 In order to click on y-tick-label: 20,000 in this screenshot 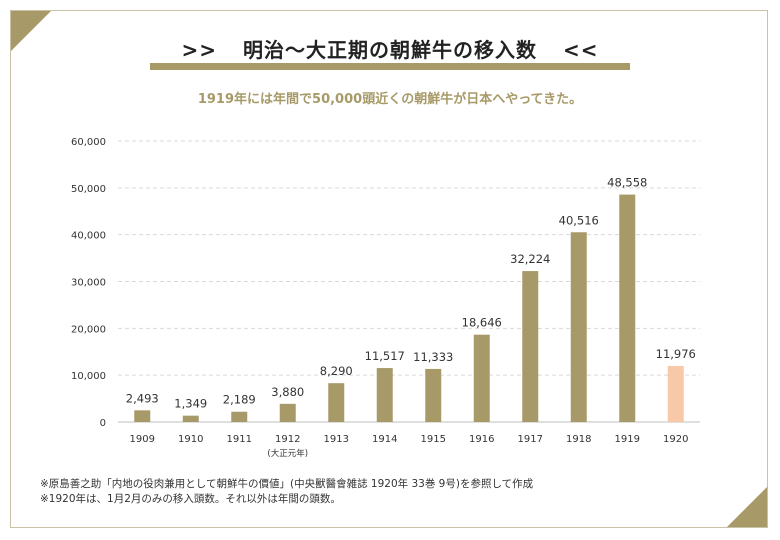, I will do `click(88, 329)`.